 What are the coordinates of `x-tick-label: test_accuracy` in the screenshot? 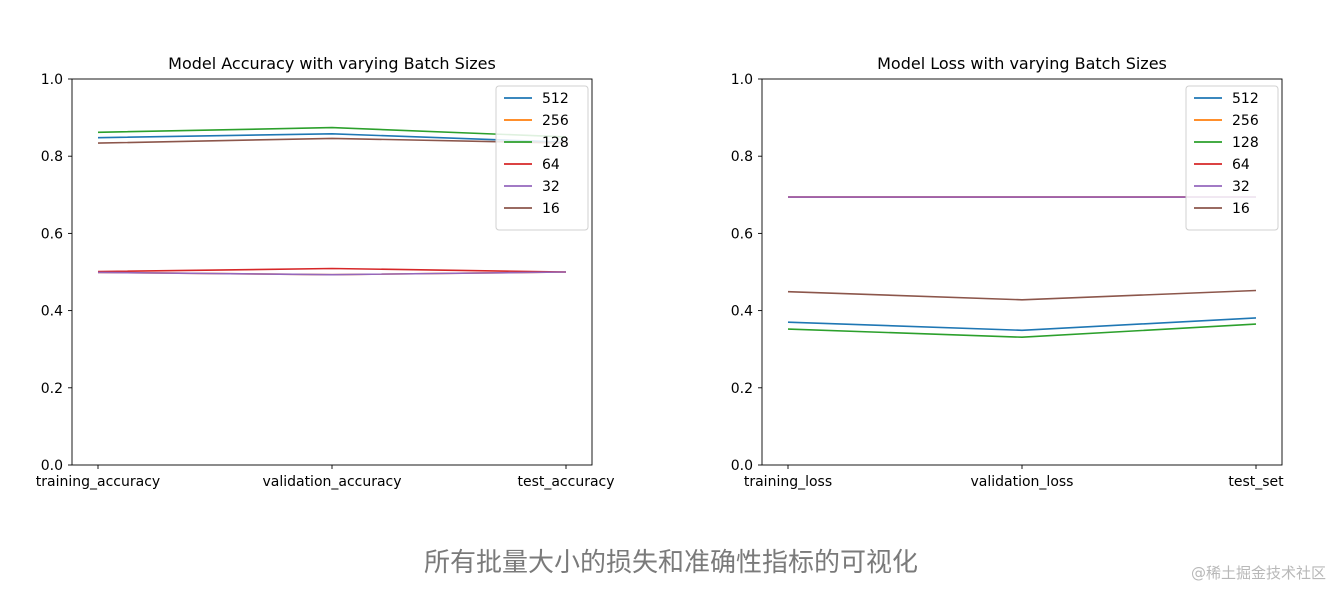 It's located at (565, 482).